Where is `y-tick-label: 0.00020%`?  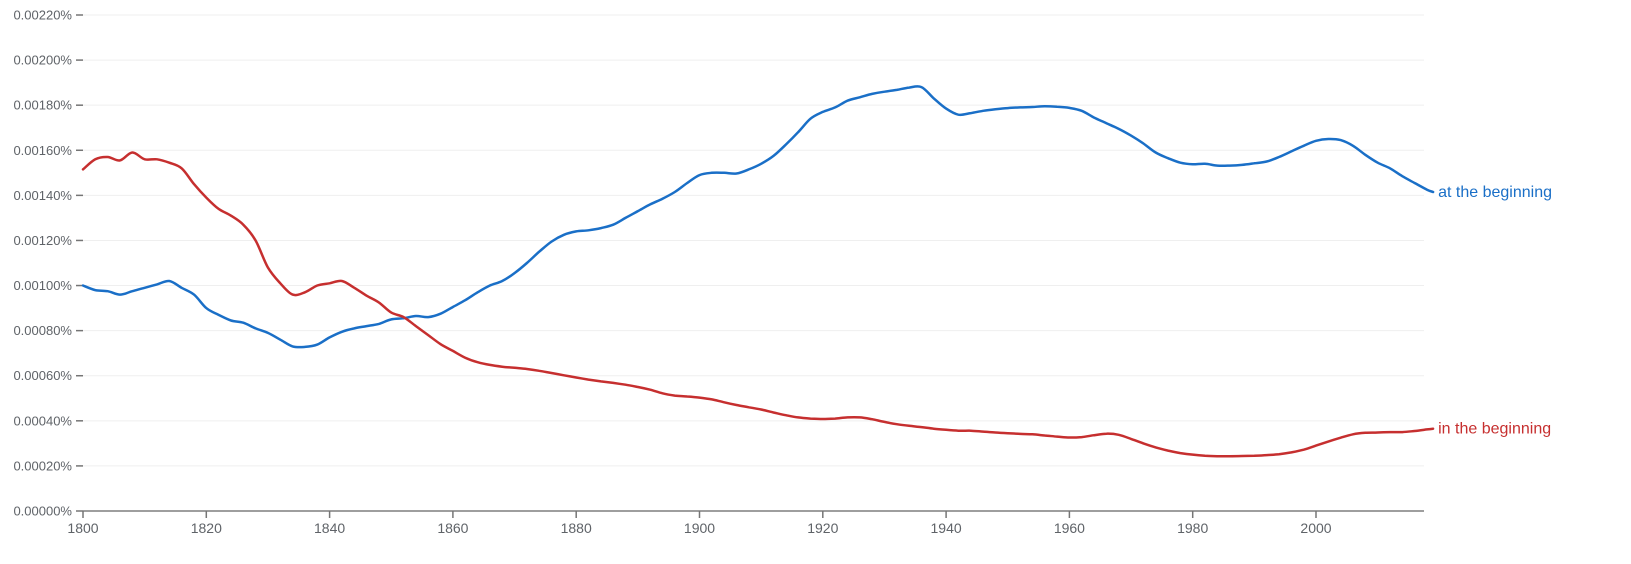
y-tick-label: 0.00020% is located at coordinates (42, 465).